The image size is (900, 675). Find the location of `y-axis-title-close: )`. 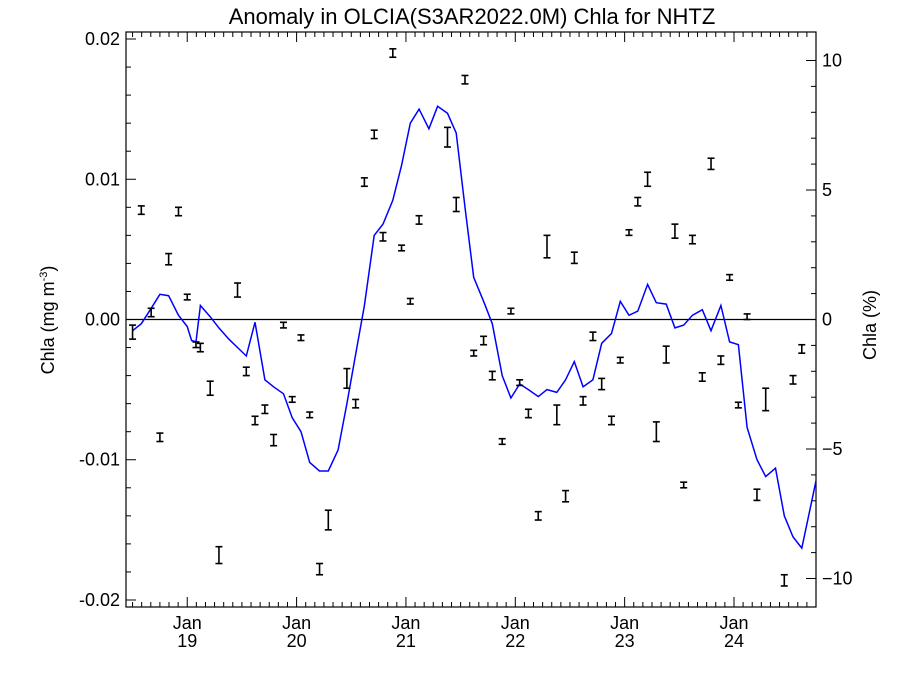

y-axis-title-close: ) is located at coordinates (48, 269).